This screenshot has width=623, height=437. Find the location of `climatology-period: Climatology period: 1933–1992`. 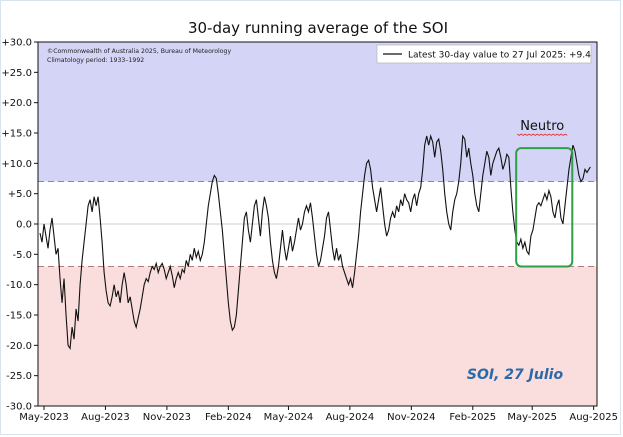

climatology-period: Climatology period: 1933–1992 is located at coordinates (95, 60).